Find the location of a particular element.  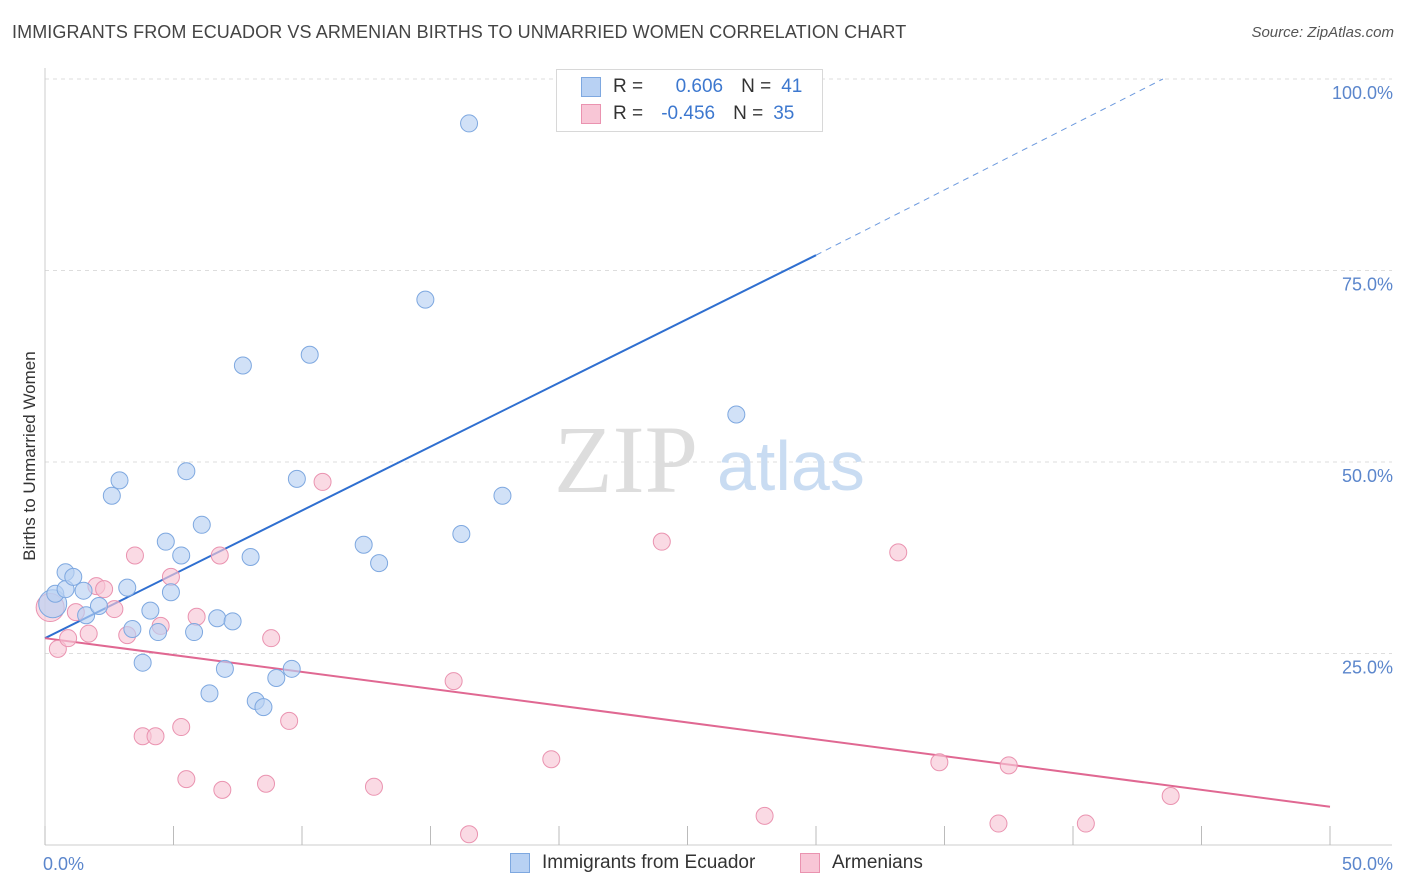

stats-row-armenians: R = -0.456 N = 35 is located at coordinates (687, 114).